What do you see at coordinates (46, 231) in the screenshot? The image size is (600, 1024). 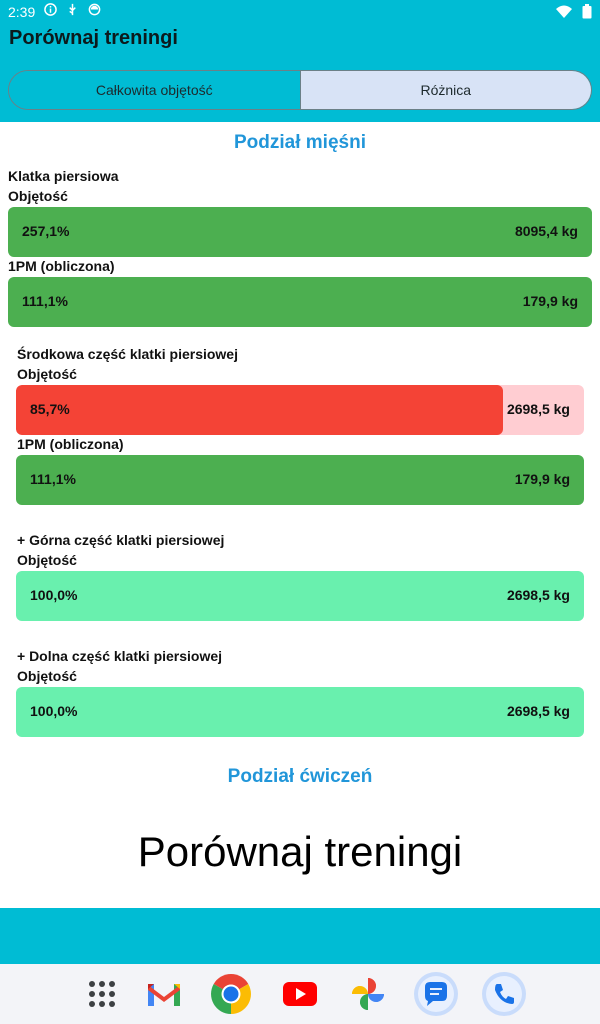 I see `volume-percent: 257,1%` at bounding box center [46, 231].